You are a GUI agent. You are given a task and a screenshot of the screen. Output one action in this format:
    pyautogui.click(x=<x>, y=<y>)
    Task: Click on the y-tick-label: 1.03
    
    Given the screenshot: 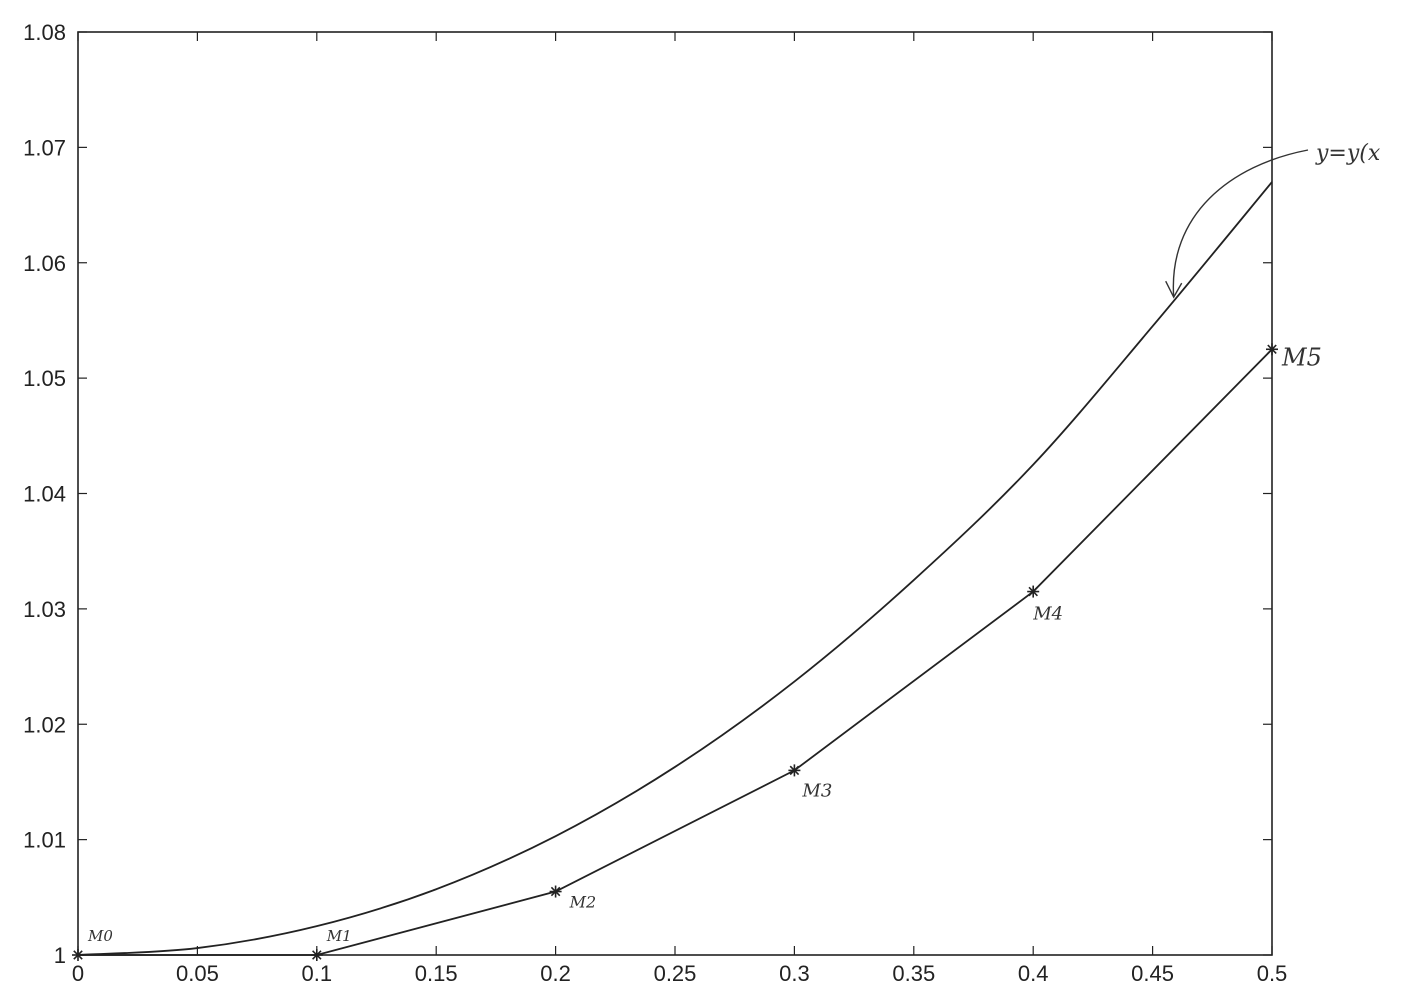 What is the action you would take?
    pyautogui.click(x=44, y=609)
    